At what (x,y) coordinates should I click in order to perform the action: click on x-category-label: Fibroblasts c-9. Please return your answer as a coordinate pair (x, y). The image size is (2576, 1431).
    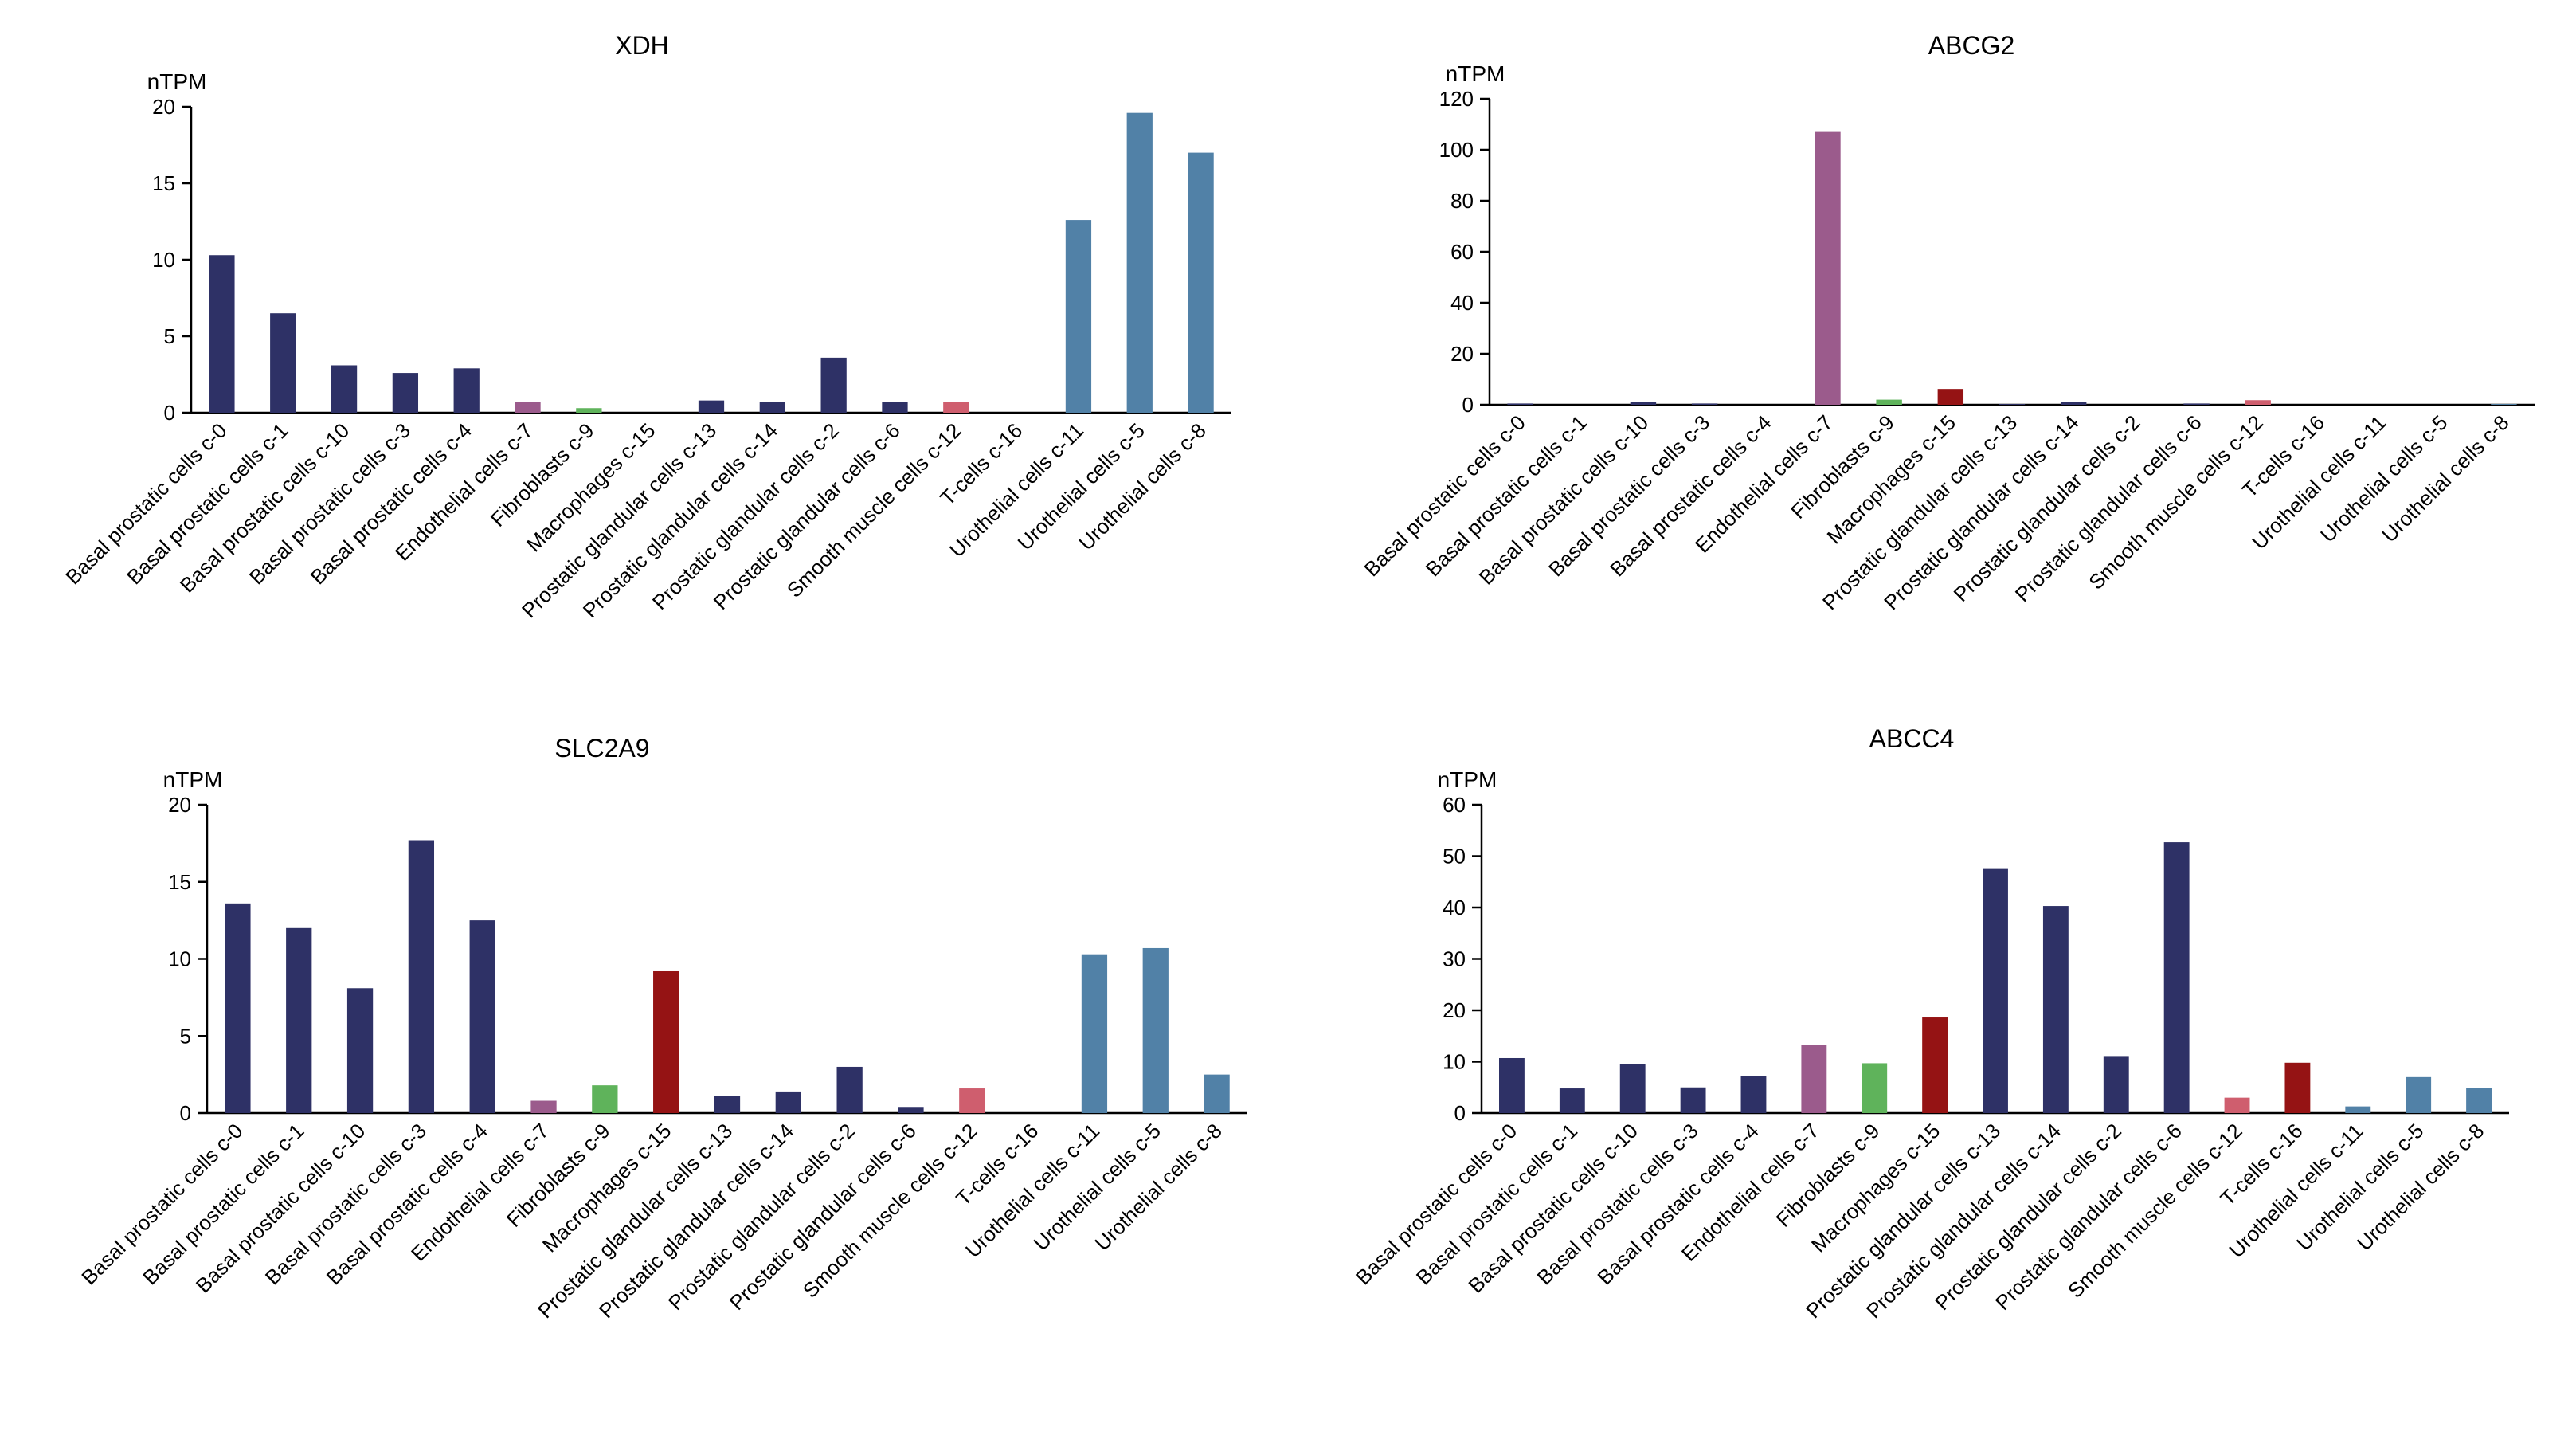
    Looking at the image, I should click on (1828, 1175).